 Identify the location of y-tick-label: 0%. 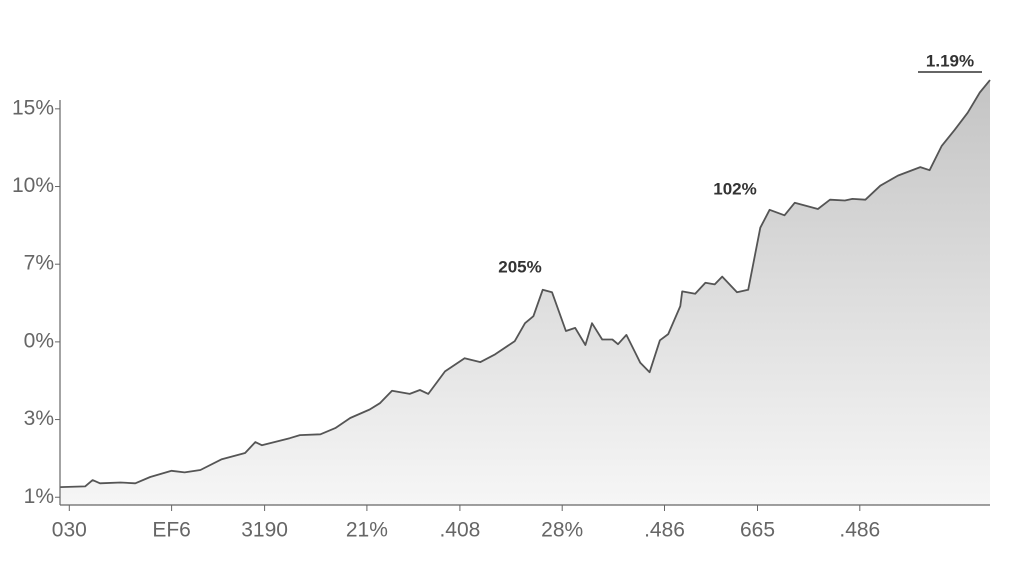
(39, 340).